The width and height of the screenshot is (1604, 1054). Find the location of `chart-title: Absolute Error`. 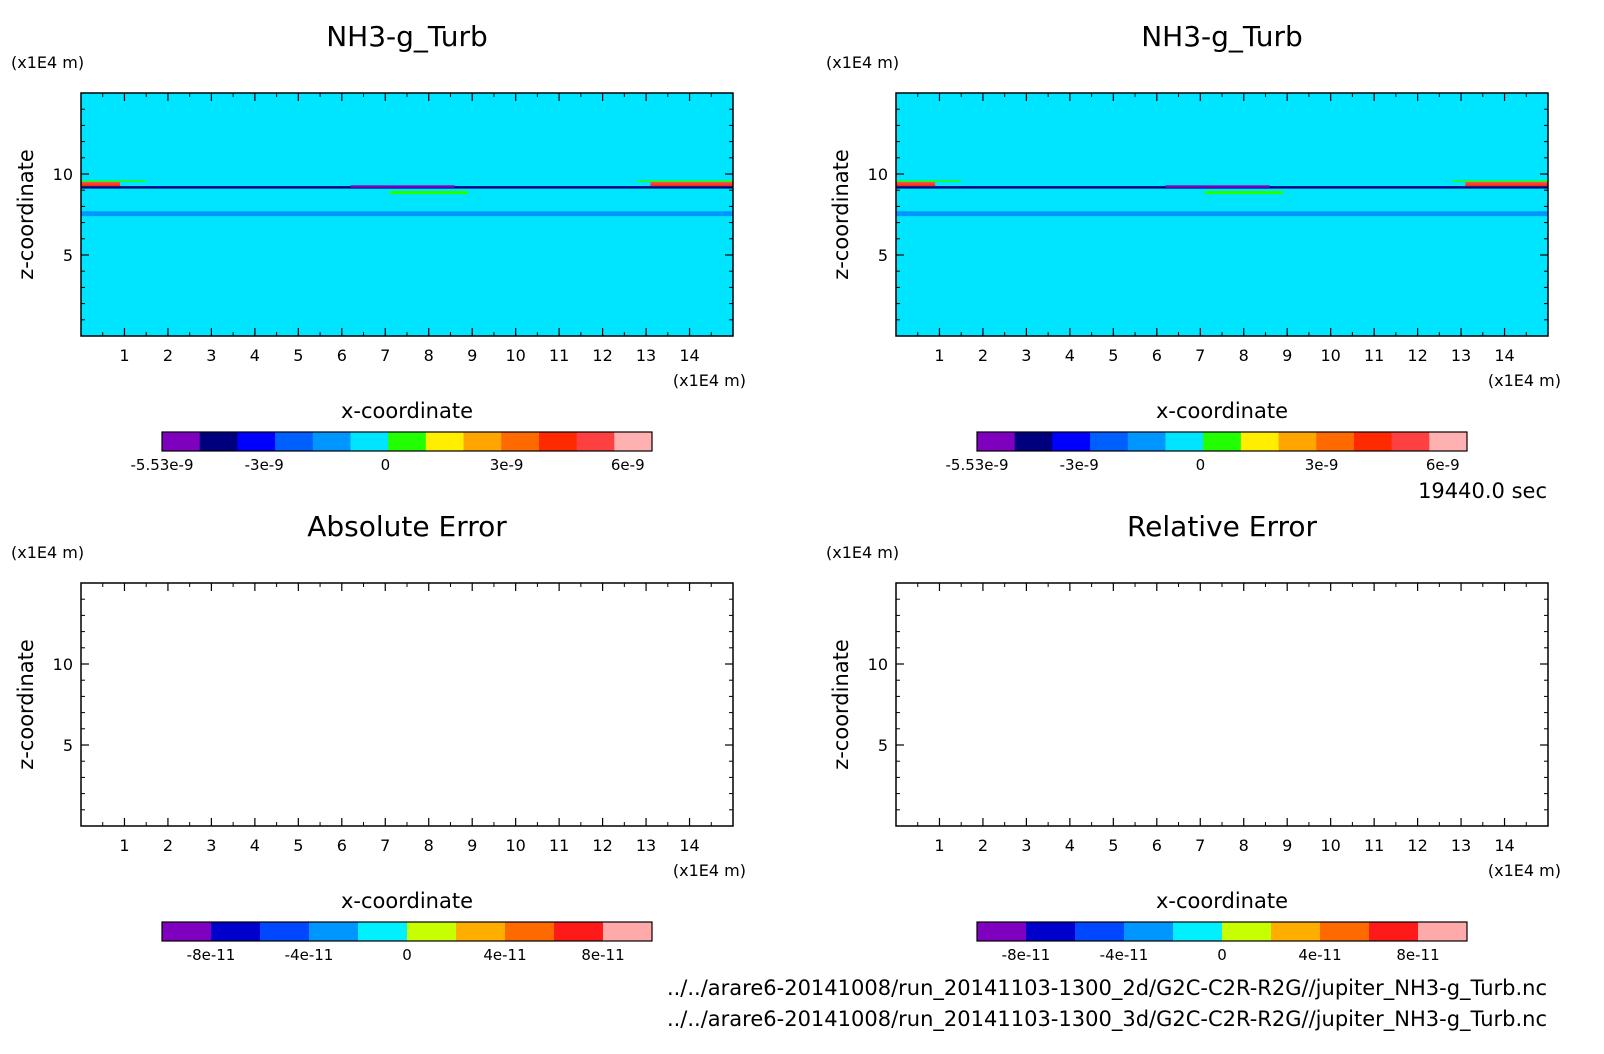

chart-title: Absolute Error is located at coordinates (407, 526).